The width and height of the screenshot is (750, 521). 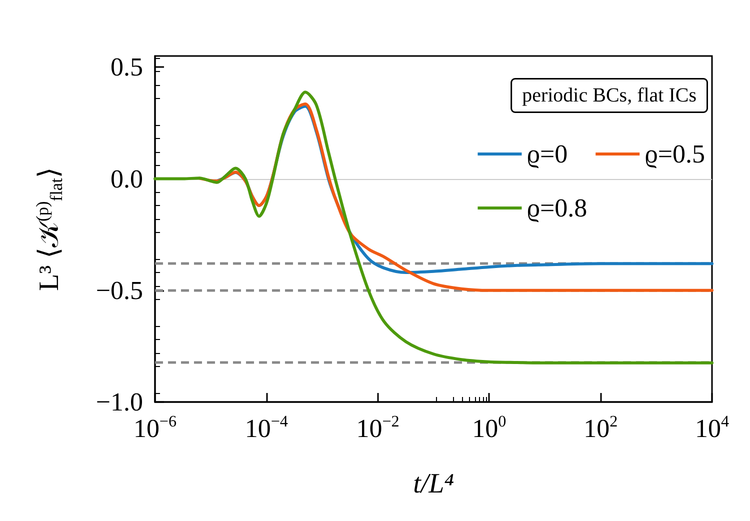 I want to click on legend-label: ϱ=0.8, so click(x=557, y=208).